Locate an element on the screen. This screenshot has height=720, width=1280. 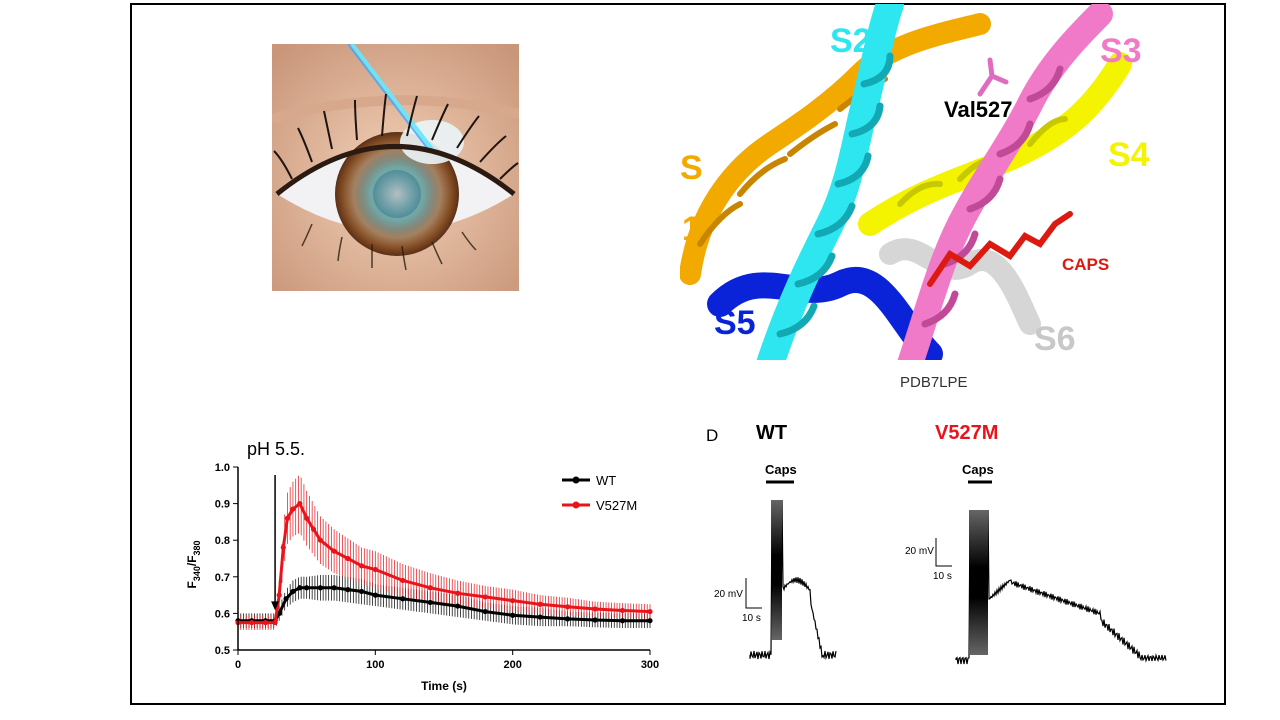
s5-helix is located at coordinates (825, 313).